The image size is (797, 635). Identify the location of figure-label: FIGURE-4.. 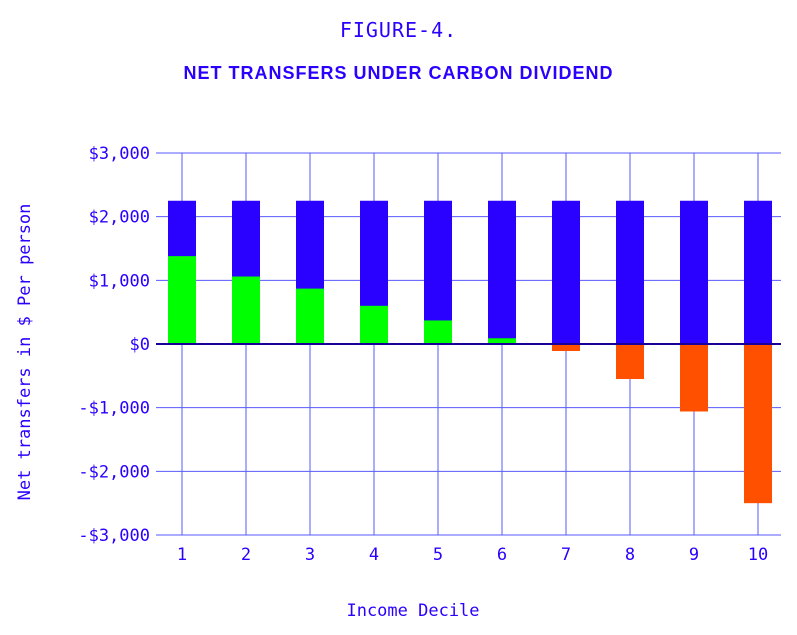
(398, 30).